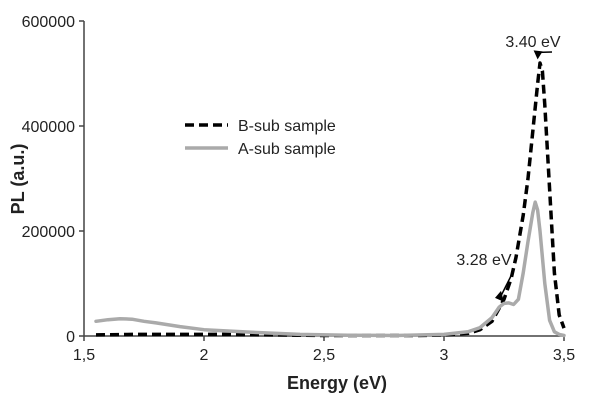 The image size is (607, 395). I want to click on legend-label-b-sub: B-sub sample, so click(287, 126).